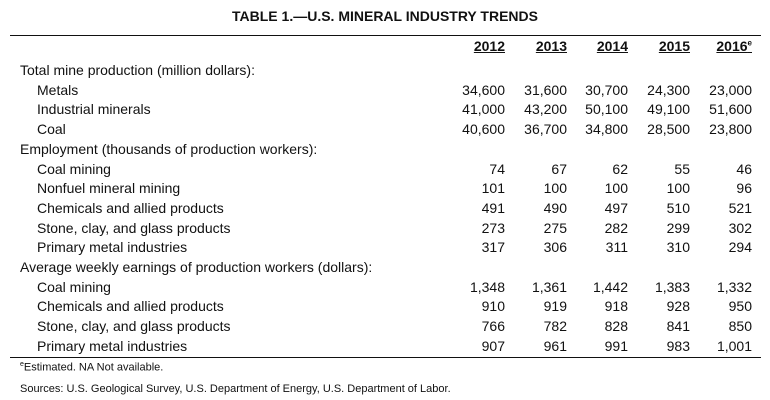  What do you see at coordinates (555, 326) in the screenshot?
I see `cell-2013: 782` at bounding box center [555, 326].